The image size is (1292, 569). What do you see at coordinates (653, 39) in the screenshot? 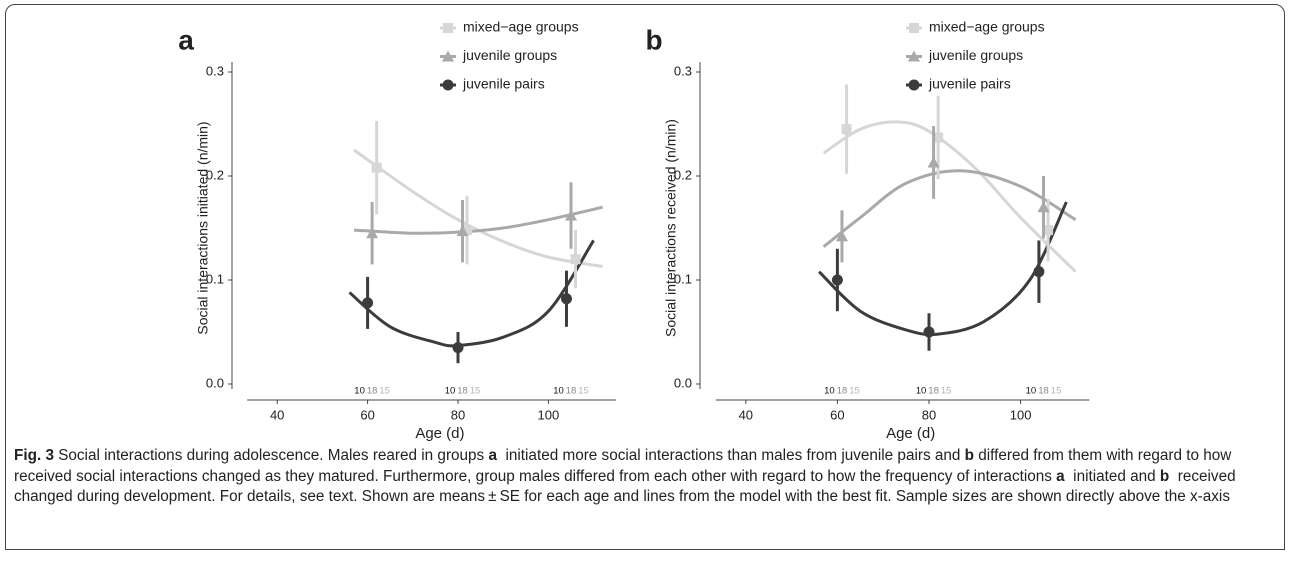
I see `panel-letter: b` at bounding box center [653, 39].